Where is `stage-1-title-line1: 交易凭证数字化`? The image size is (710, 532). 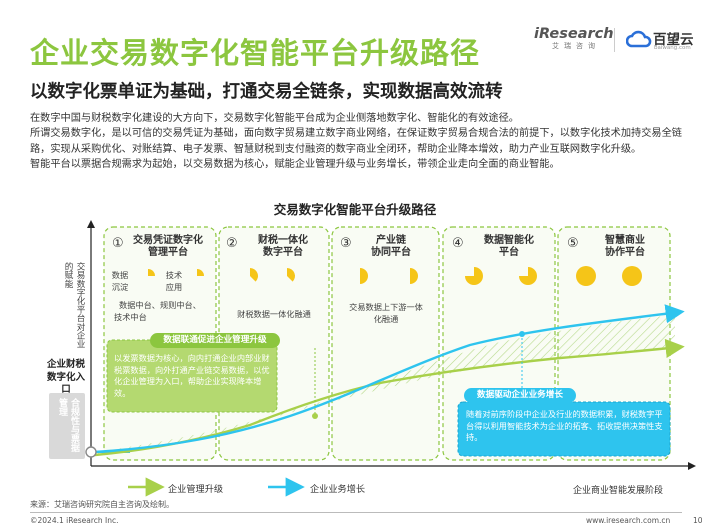 stage-1-title-line1: 交易凭证数字化 is located at coordinates (168, 240).